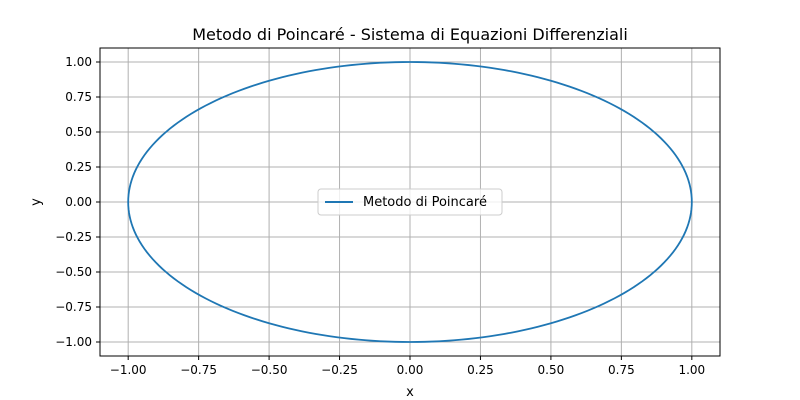 The width and height of the screenshot is (800, 400). I want to click on y-tick-label: 0.50, so click(78, 132).